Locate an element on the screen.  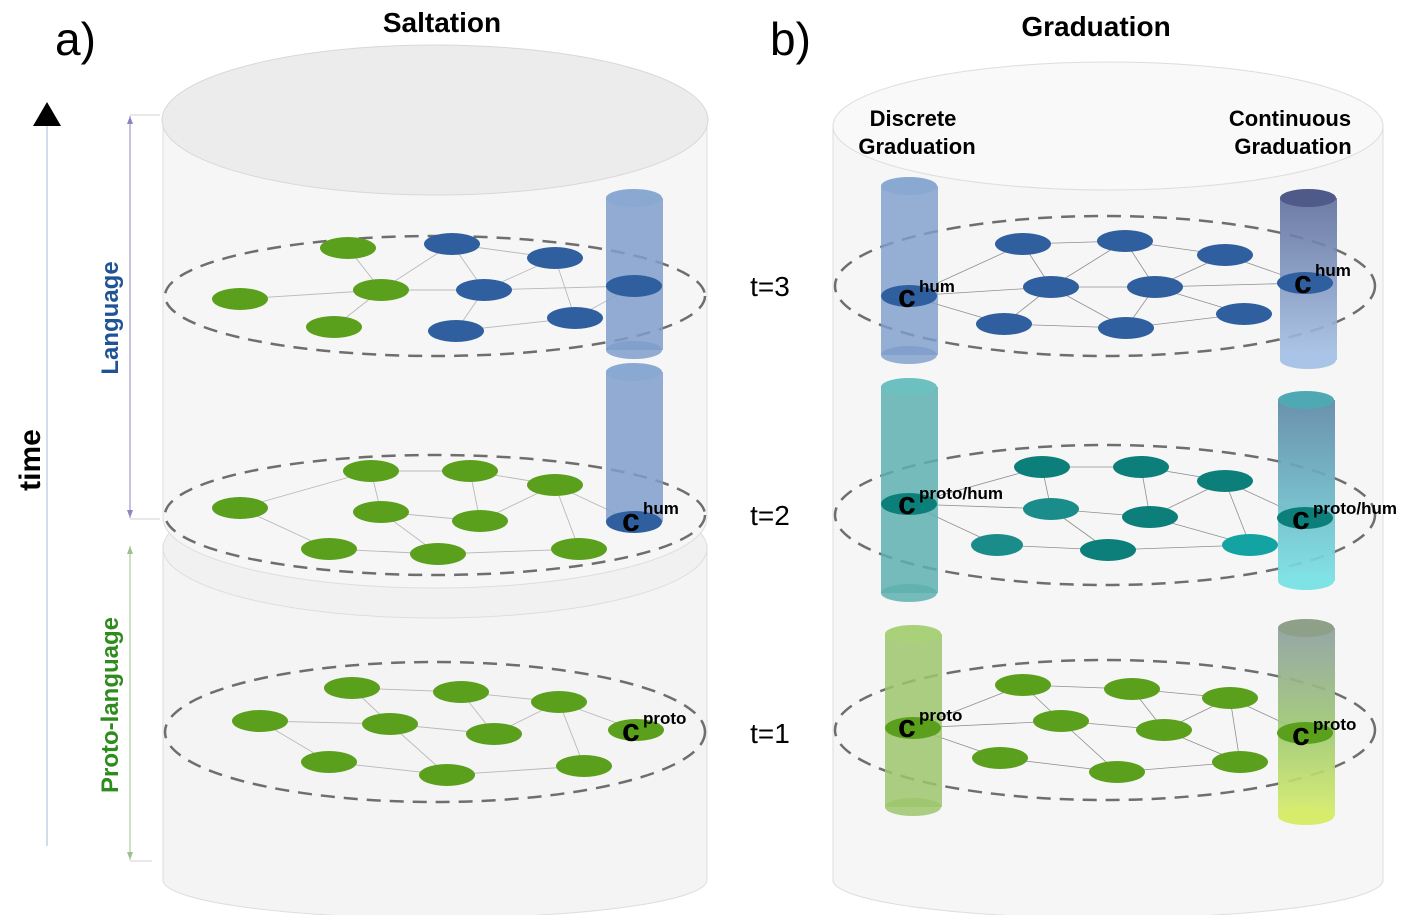
panel-a-title: Saltation is located at coordinates (442, 22).